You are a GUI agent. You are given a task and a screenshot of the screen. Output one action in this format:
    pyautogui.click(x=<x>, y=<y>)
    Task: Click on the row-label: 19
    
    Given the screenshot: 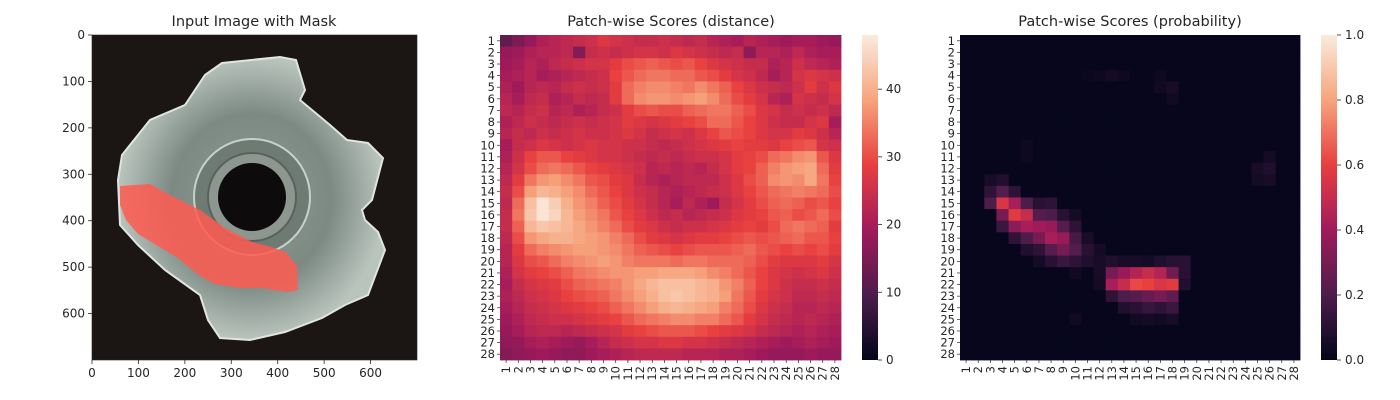 What is the action you would take?
    pyautogui.click(x=947, y=250)
    